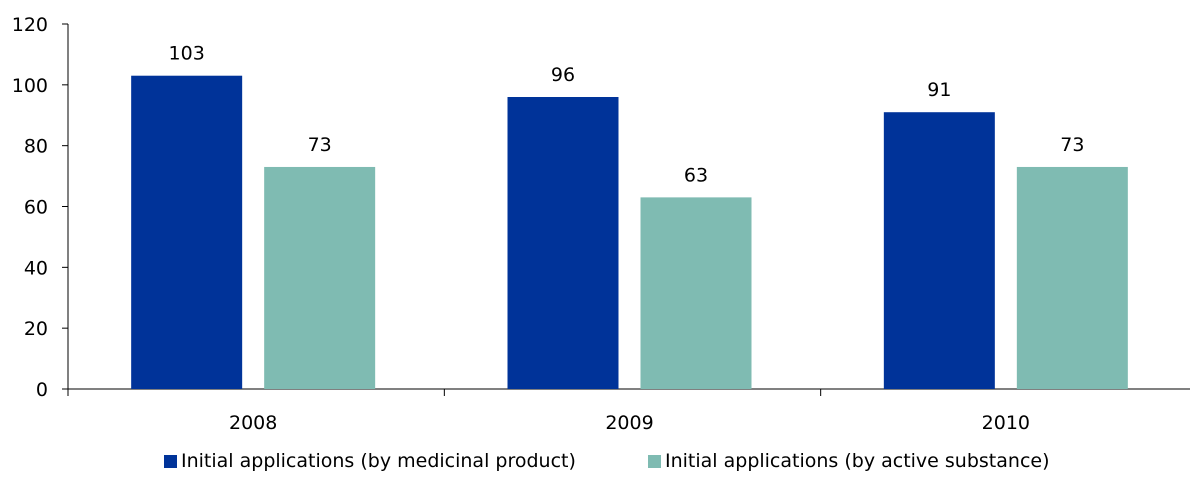 This screenshot has width=1190, height=489. I want to click on data-label-2008-series-1: 103, so click(187, 54).